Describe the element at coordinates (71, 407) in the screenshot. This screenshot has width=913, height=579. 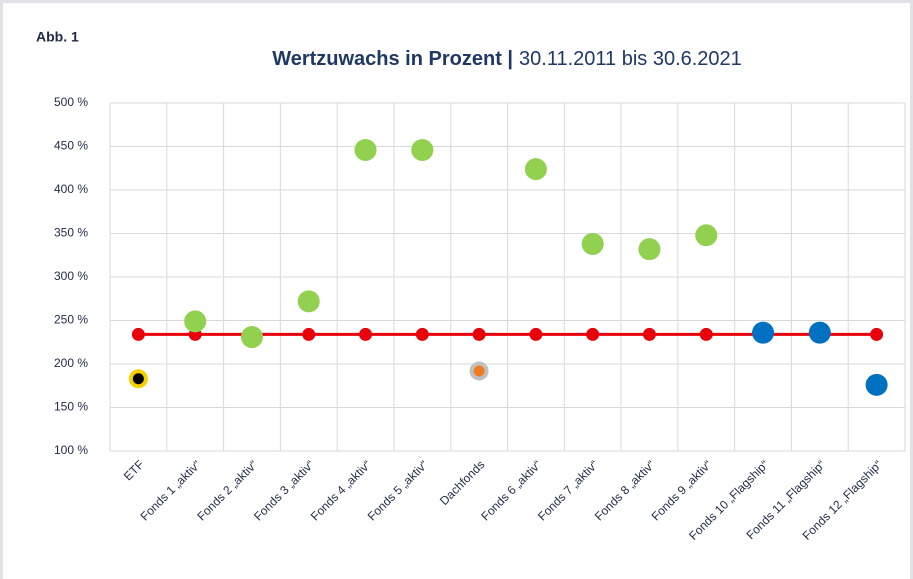
I see `y-tick-label: 150 %` at that location.